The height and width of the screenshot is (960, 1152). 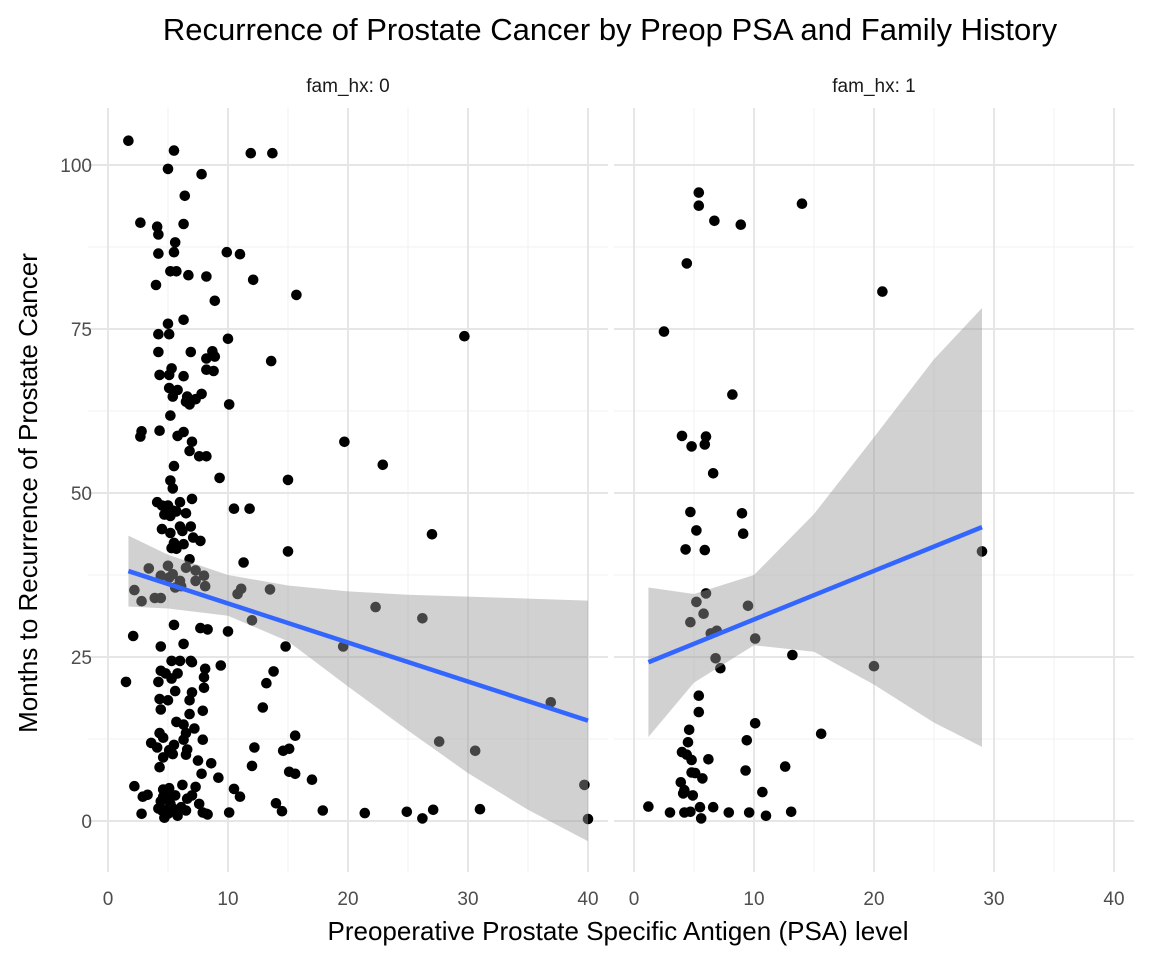 I want to click on x-tick-label: 40, so click(x=587, y=899).